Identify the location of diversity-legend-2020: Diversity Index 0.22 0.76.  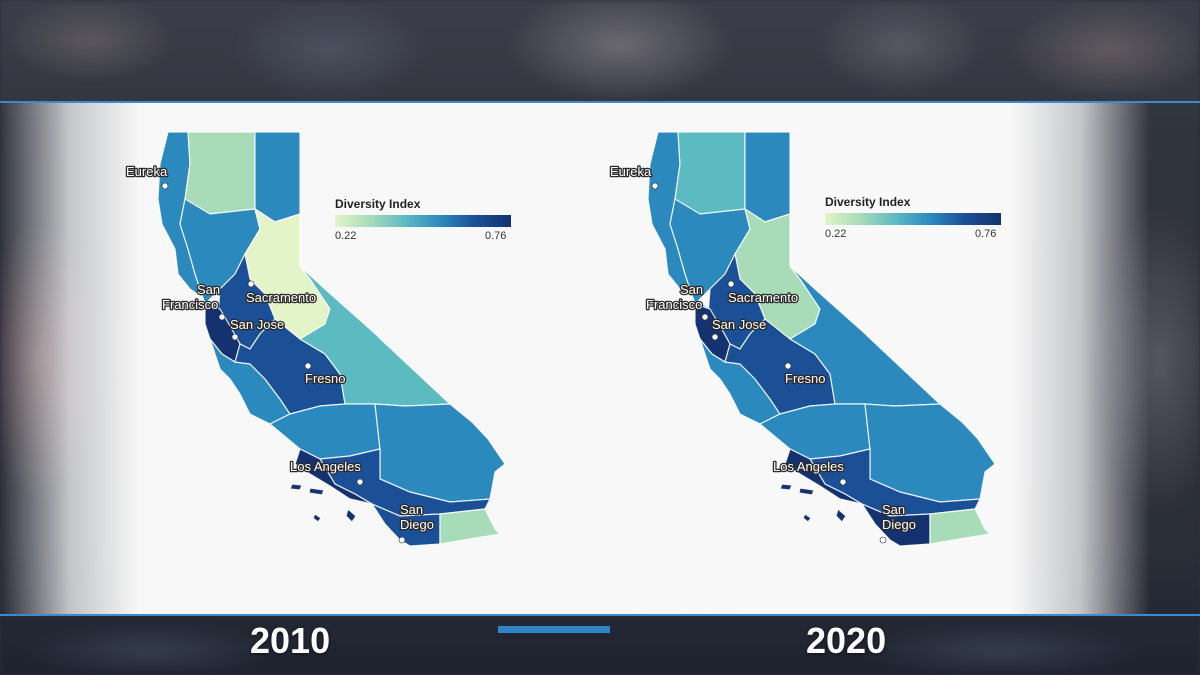
(925, 220).